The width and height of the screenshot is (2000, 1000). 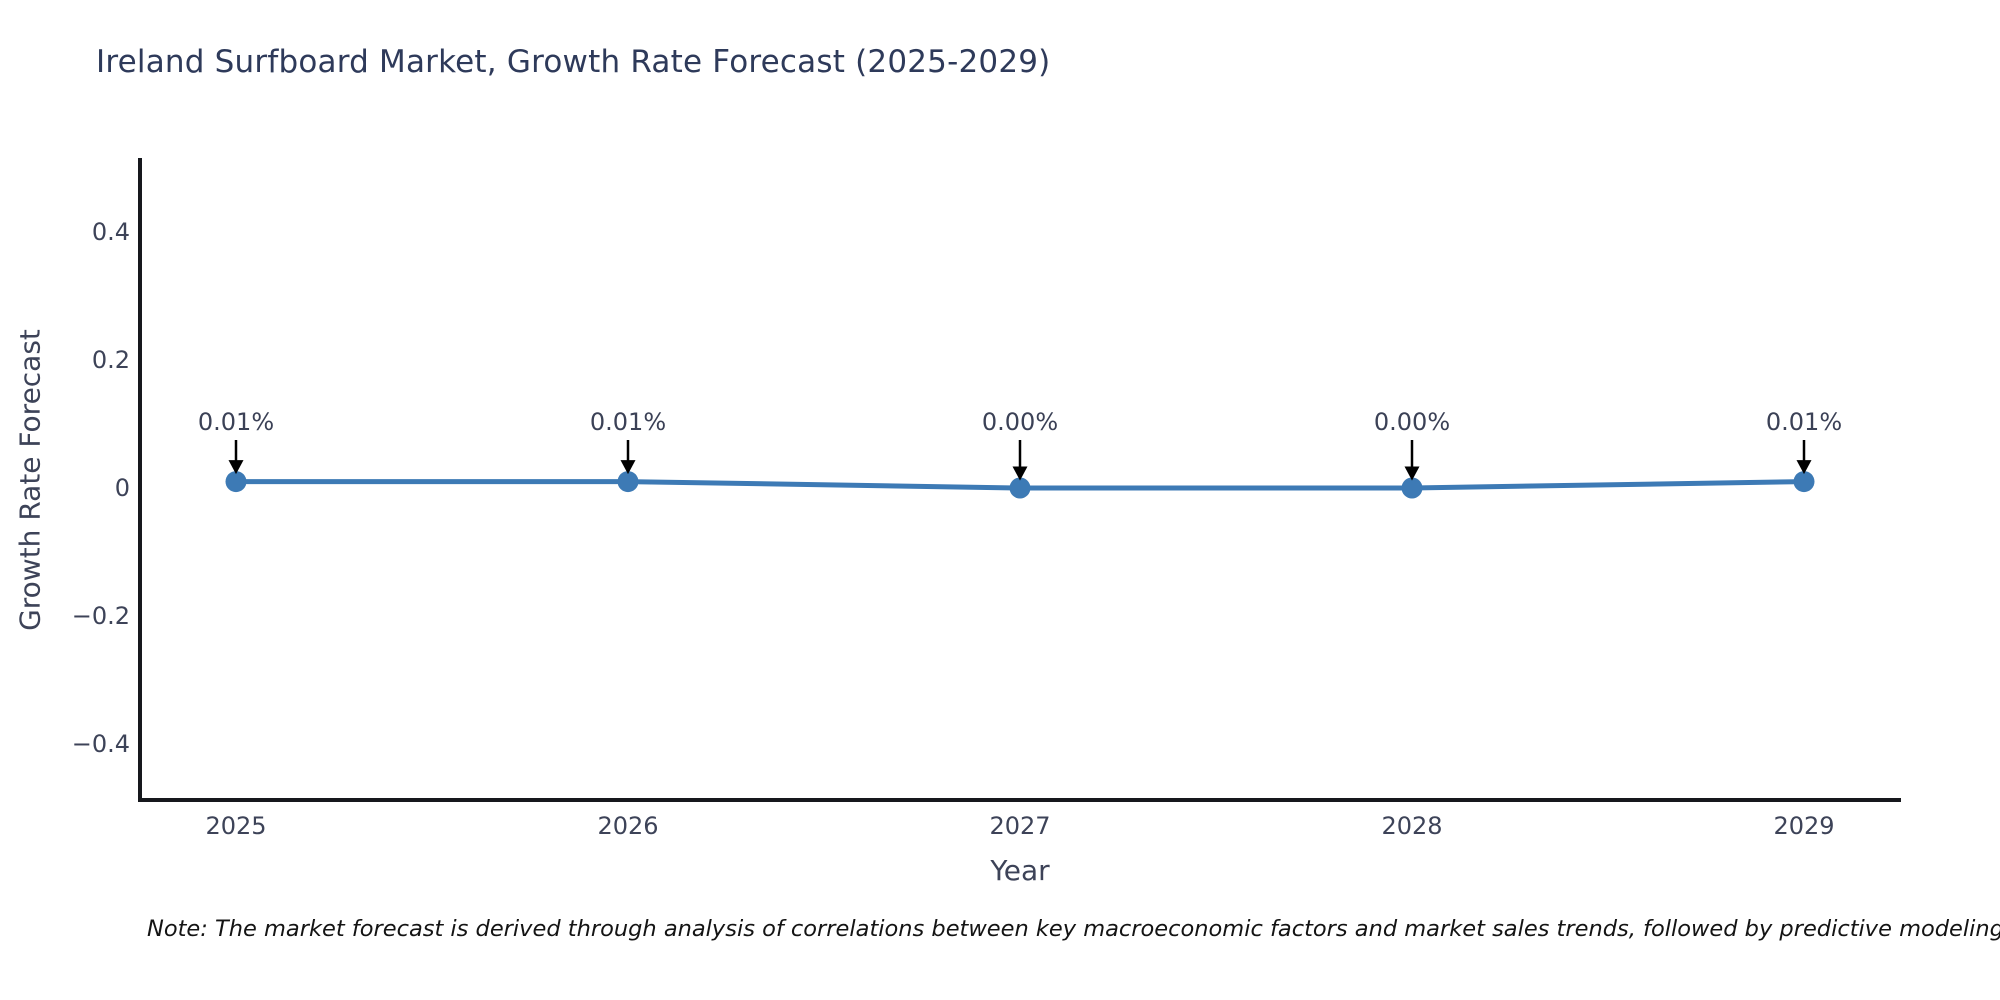 What do you see at coordinates (1411, 826) in the screenshot?
I see `x-tick-label: 2028` at bounding box center [1411, 826].